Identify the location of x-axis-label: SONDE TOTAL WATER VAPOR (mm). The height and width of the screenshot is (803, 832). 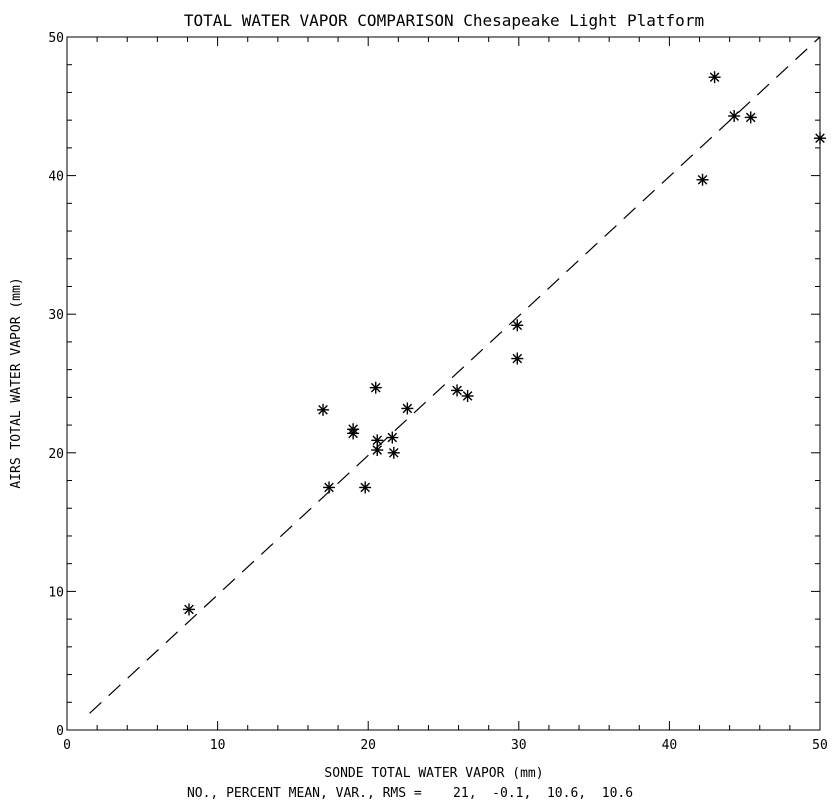
(433, 773).